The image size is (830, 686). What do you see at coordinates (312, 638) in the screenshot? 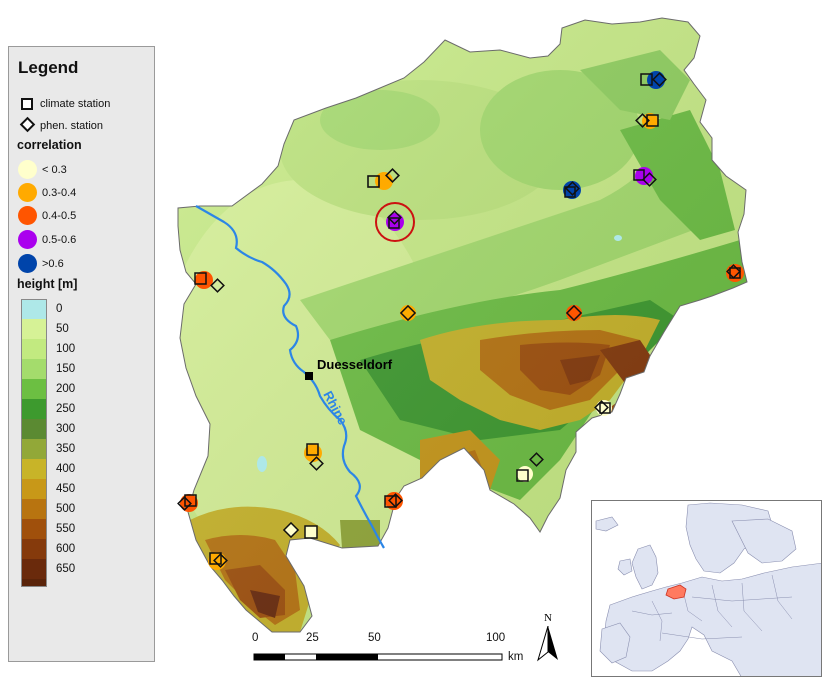
I see `scale-tick-label: 25` at bounding box center [312, 638].